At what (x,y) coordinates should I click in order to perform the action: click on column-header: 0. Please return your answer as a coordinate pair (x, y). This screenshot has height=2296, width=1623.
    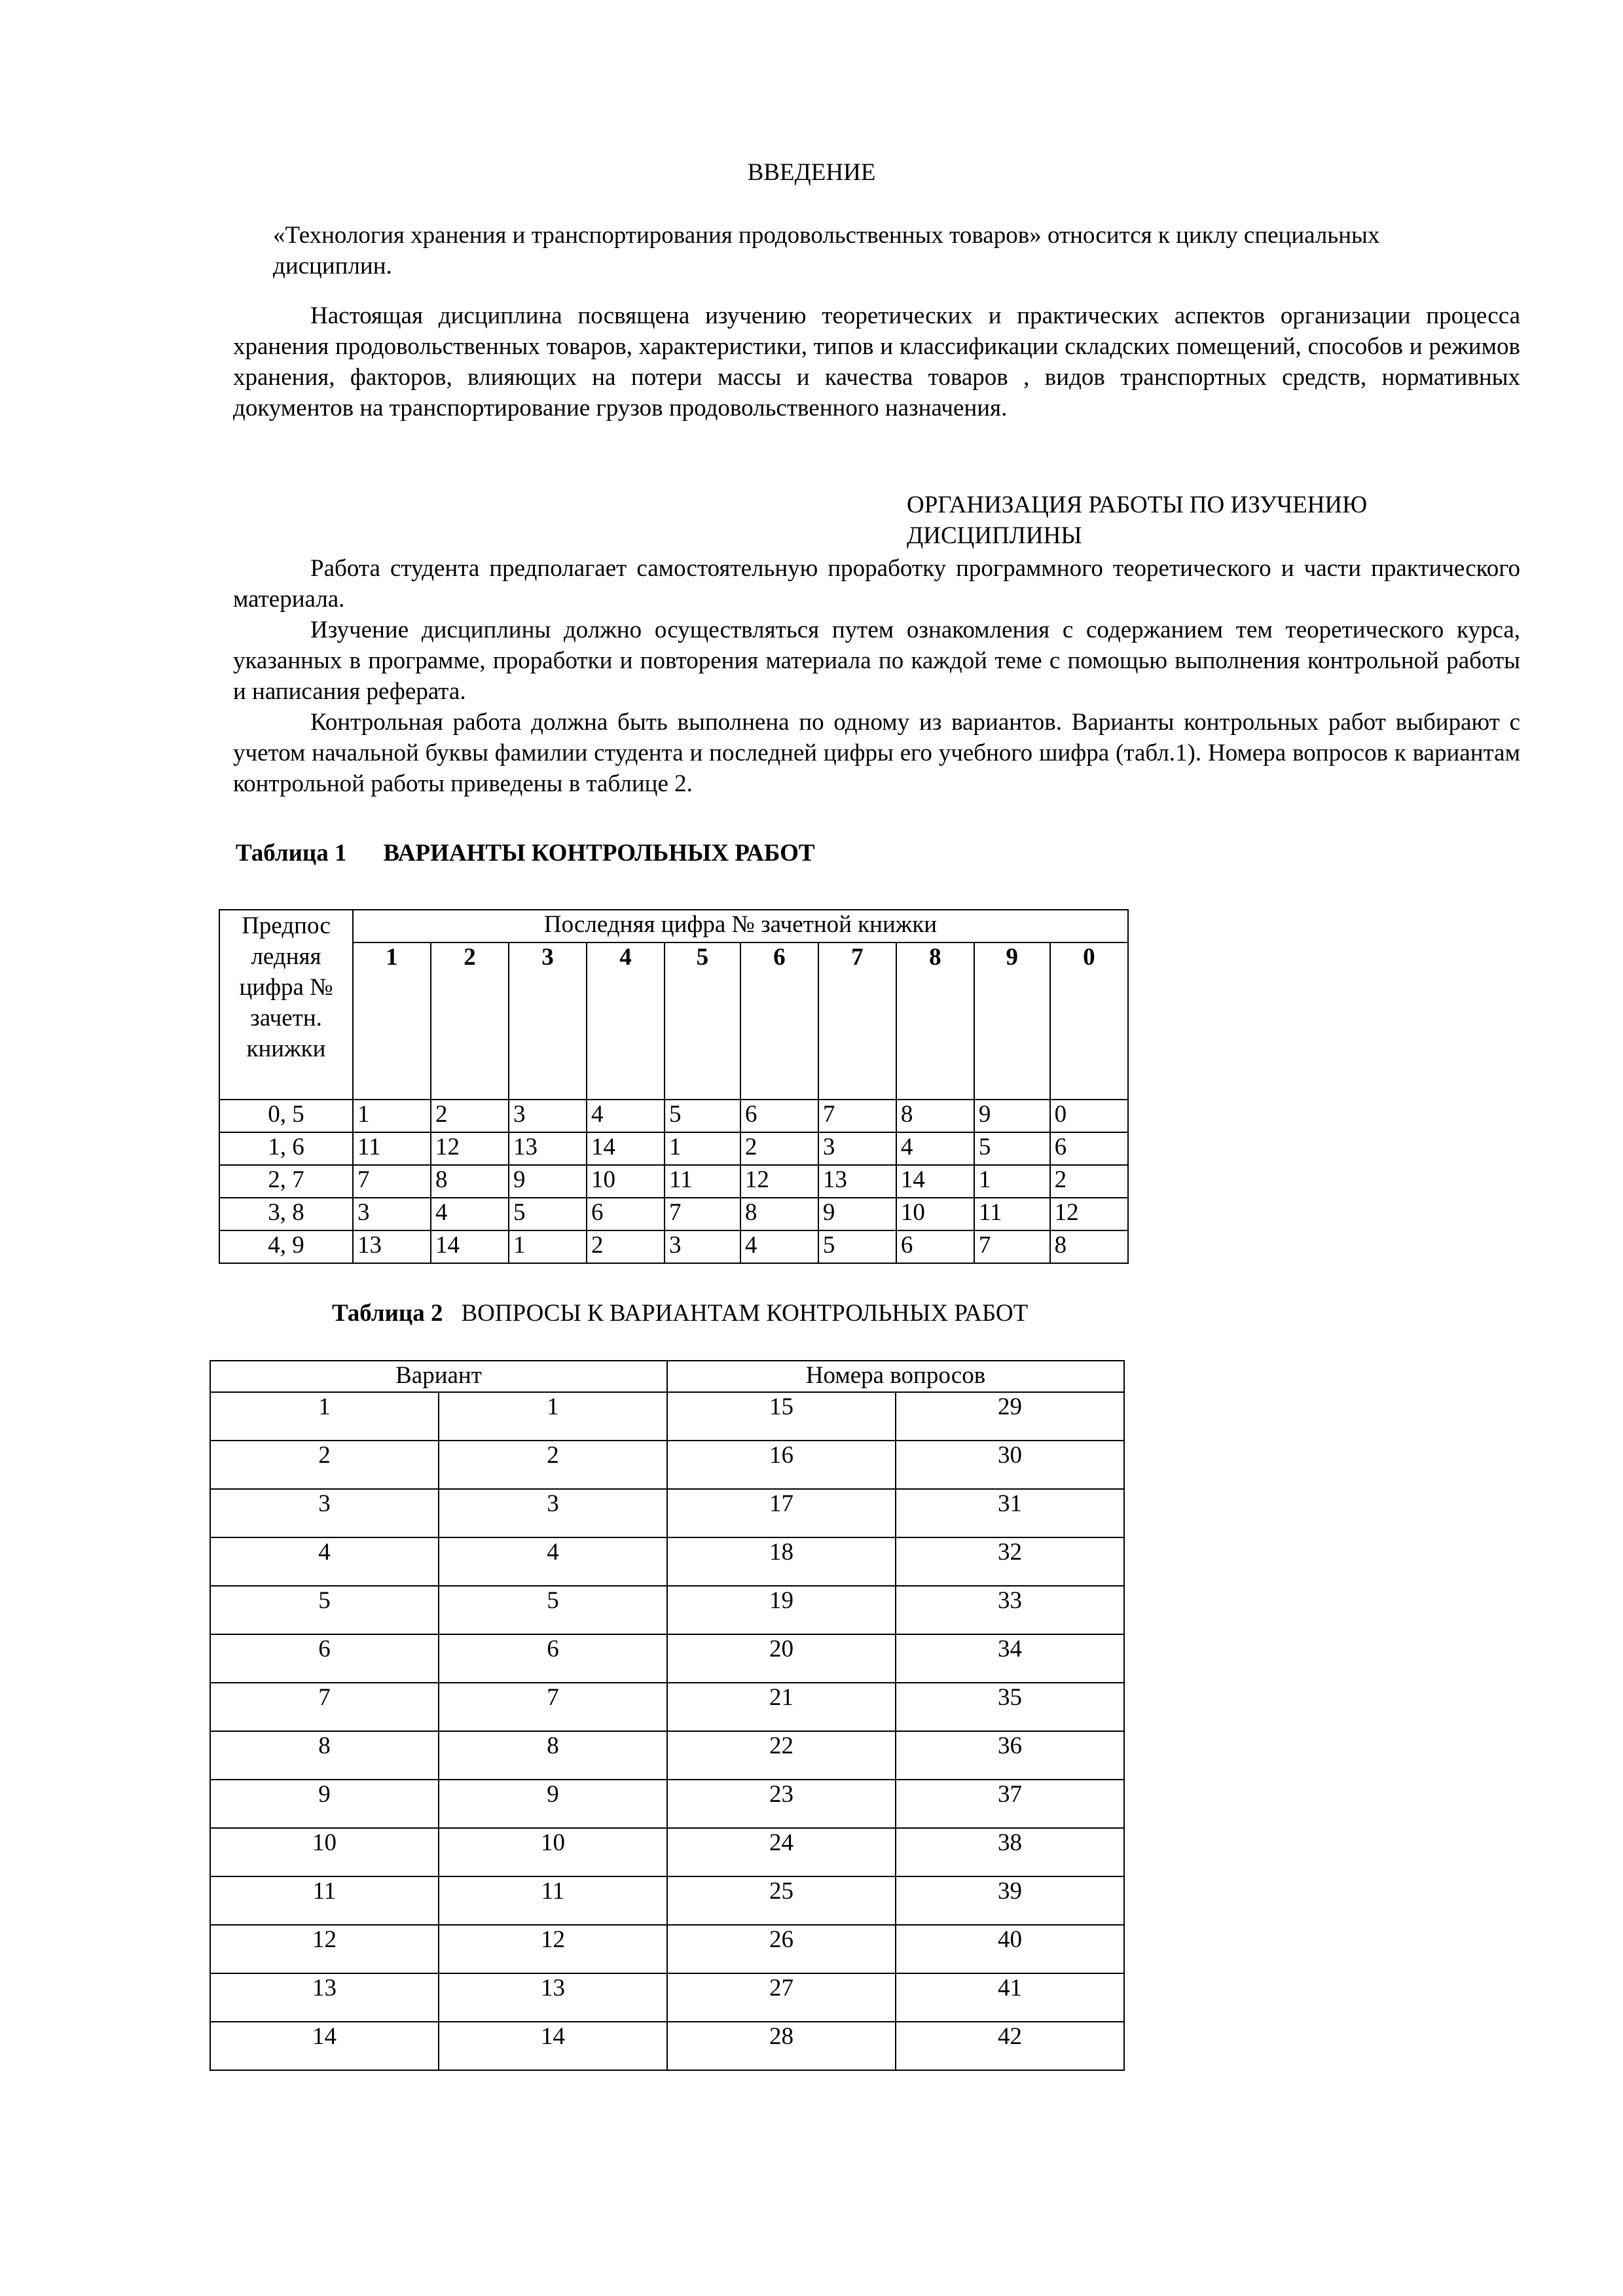
    Looking at the image, I should click on (1089, 1021).